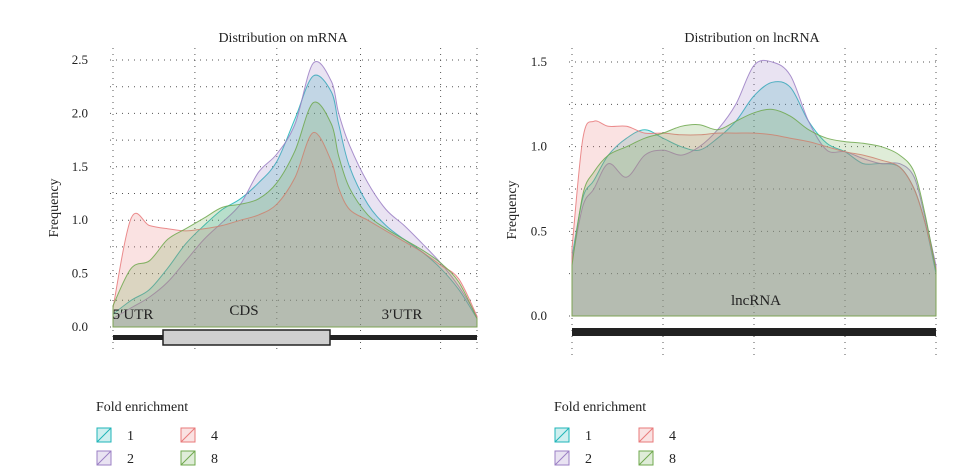 This screenshot has width=978, height=472. I want to click on mrna-legend-label-2: 2, so click(130, 459).